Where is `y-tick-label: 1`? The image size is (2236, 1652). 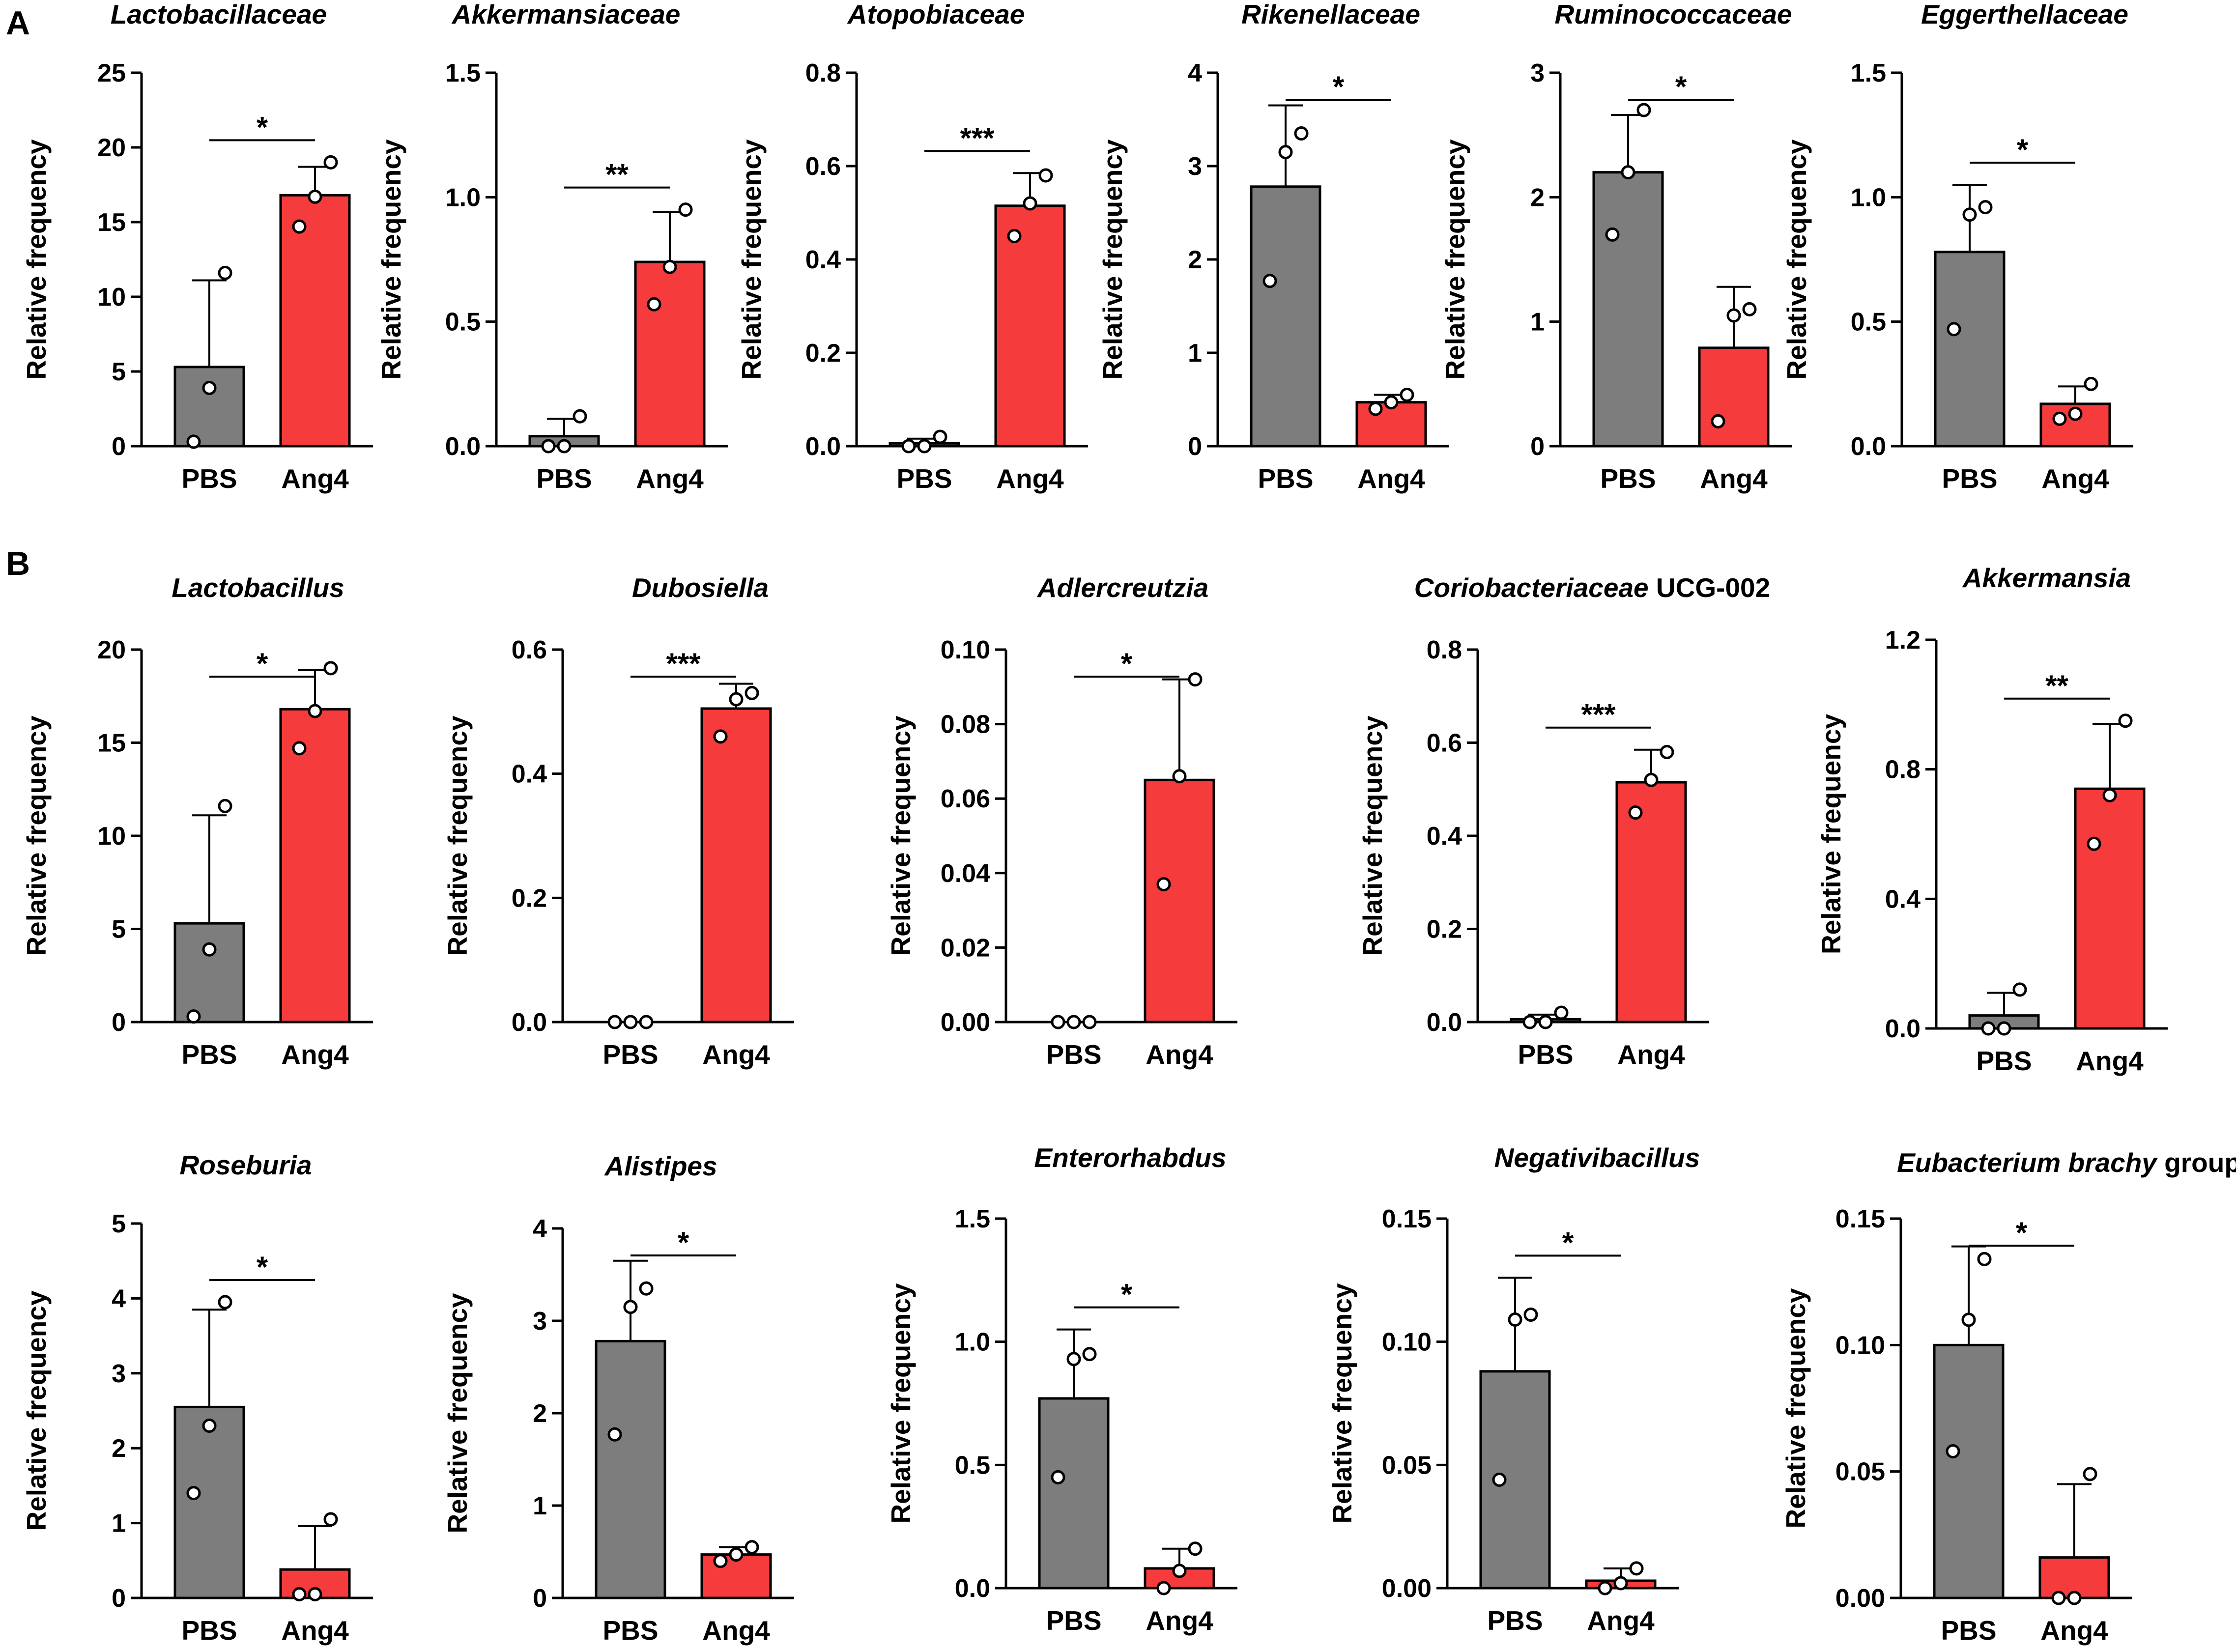 y-tick-label: 1 is located at coordinates (119, 1524).